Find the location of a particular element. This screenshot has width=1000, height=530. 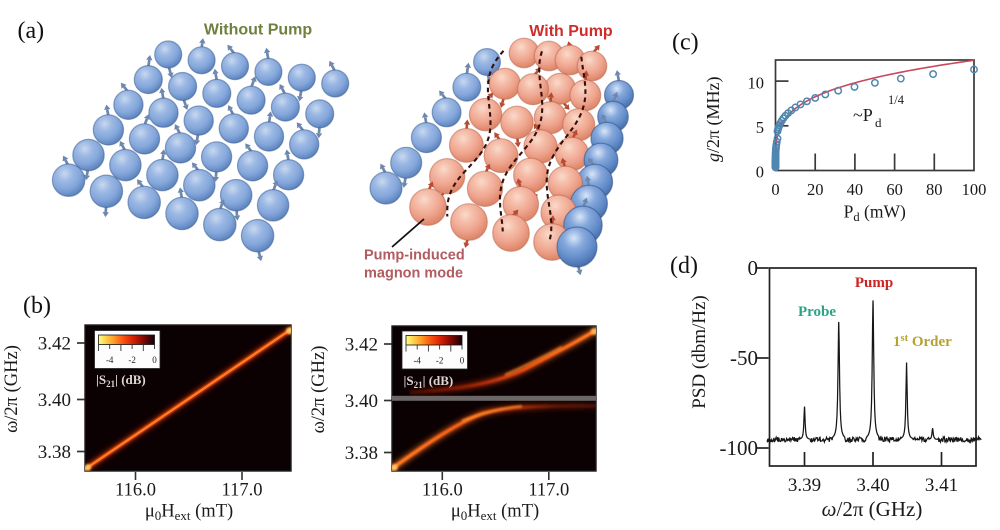

svg-text: Pd (mW) is located at coordinates (875, 213).